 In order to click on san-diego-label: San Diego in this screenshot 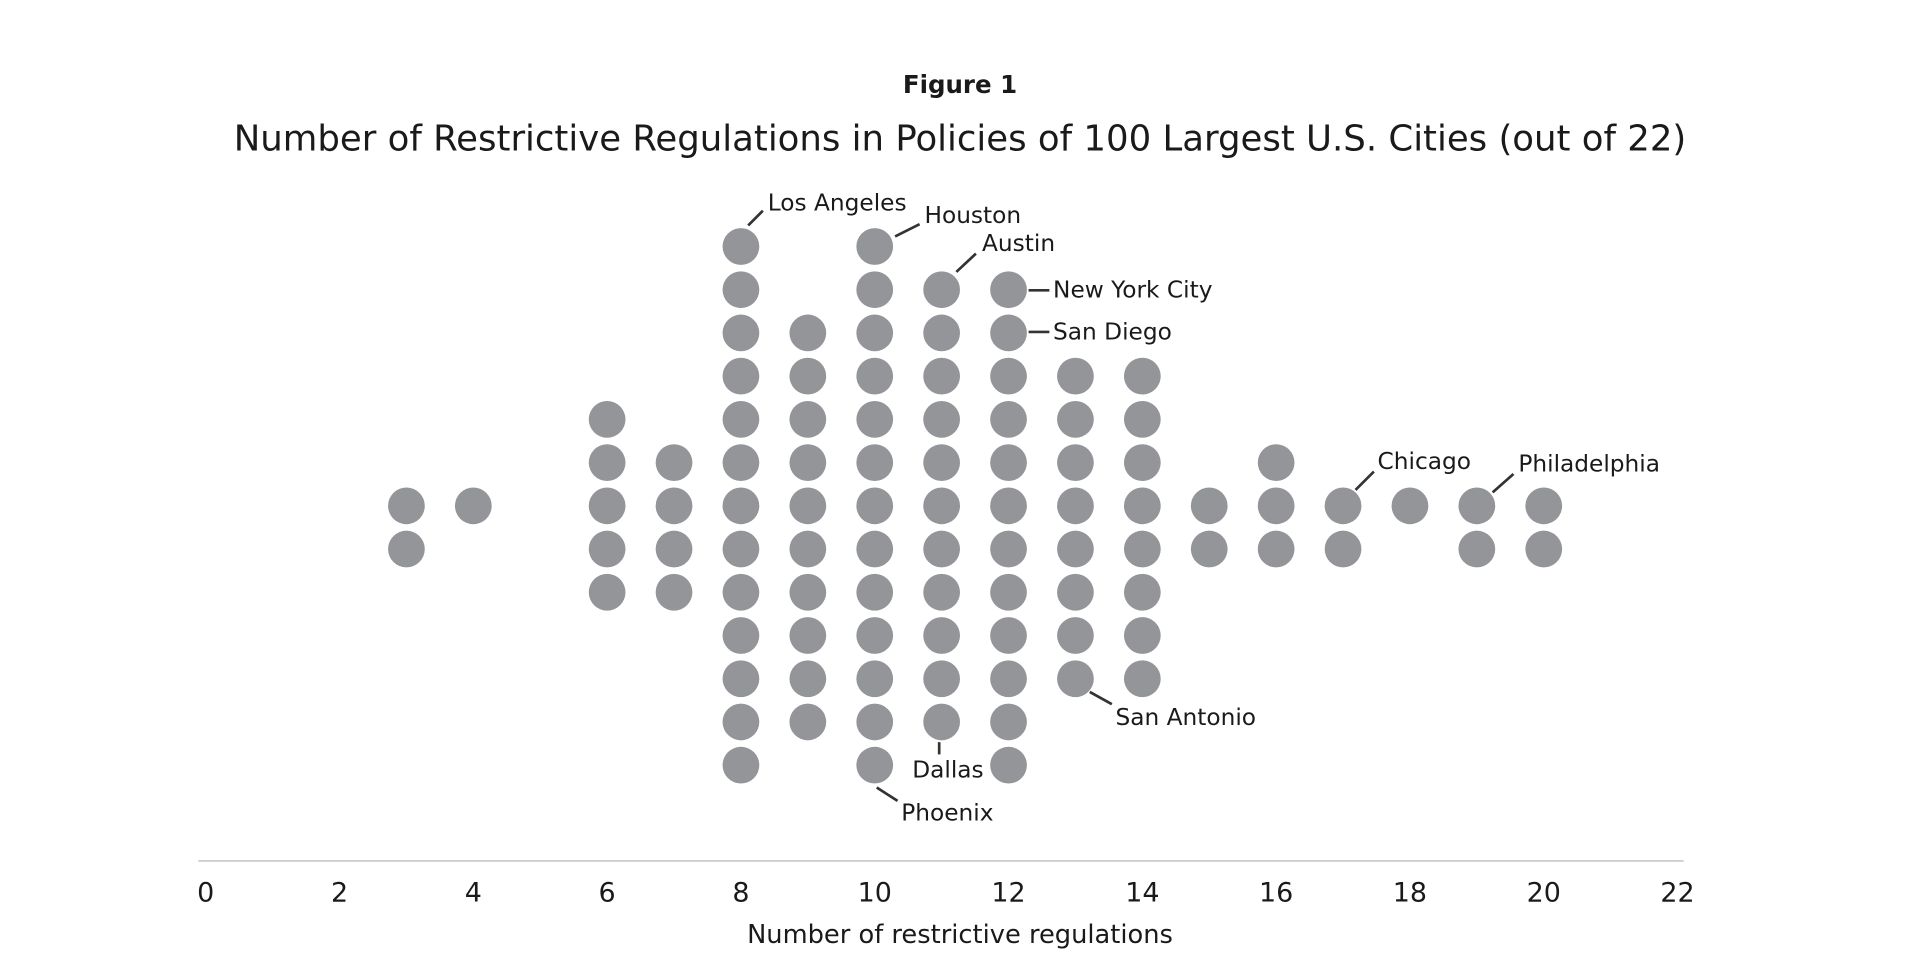, I will do `click(1112, 331)`.